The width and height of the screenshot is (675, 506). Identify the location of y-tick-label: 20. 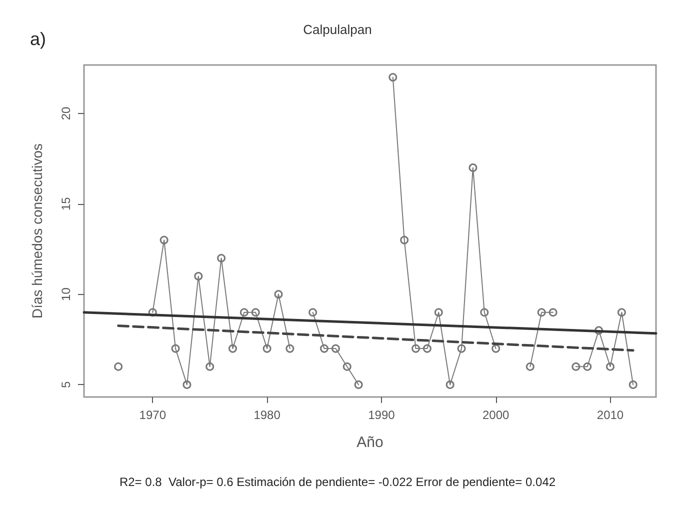
(66, 113).